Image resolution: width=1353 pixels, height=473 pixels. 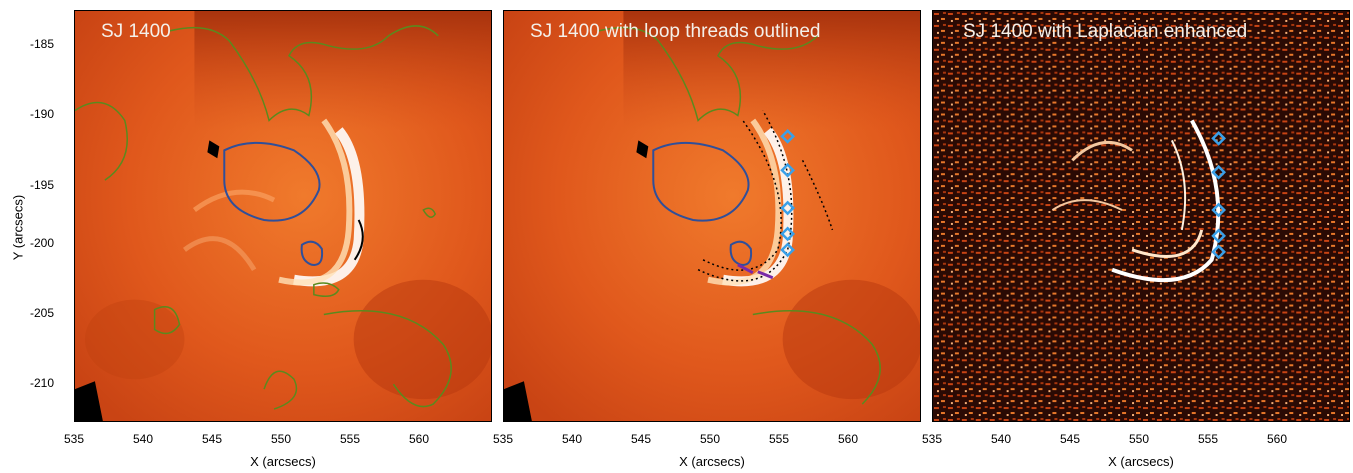 What do you see at coordinates (1105, 31) in the screenshot?
I see `panel-title: SJ 1400 with Laplacian enhanced` at bounding box center [1105, 31].